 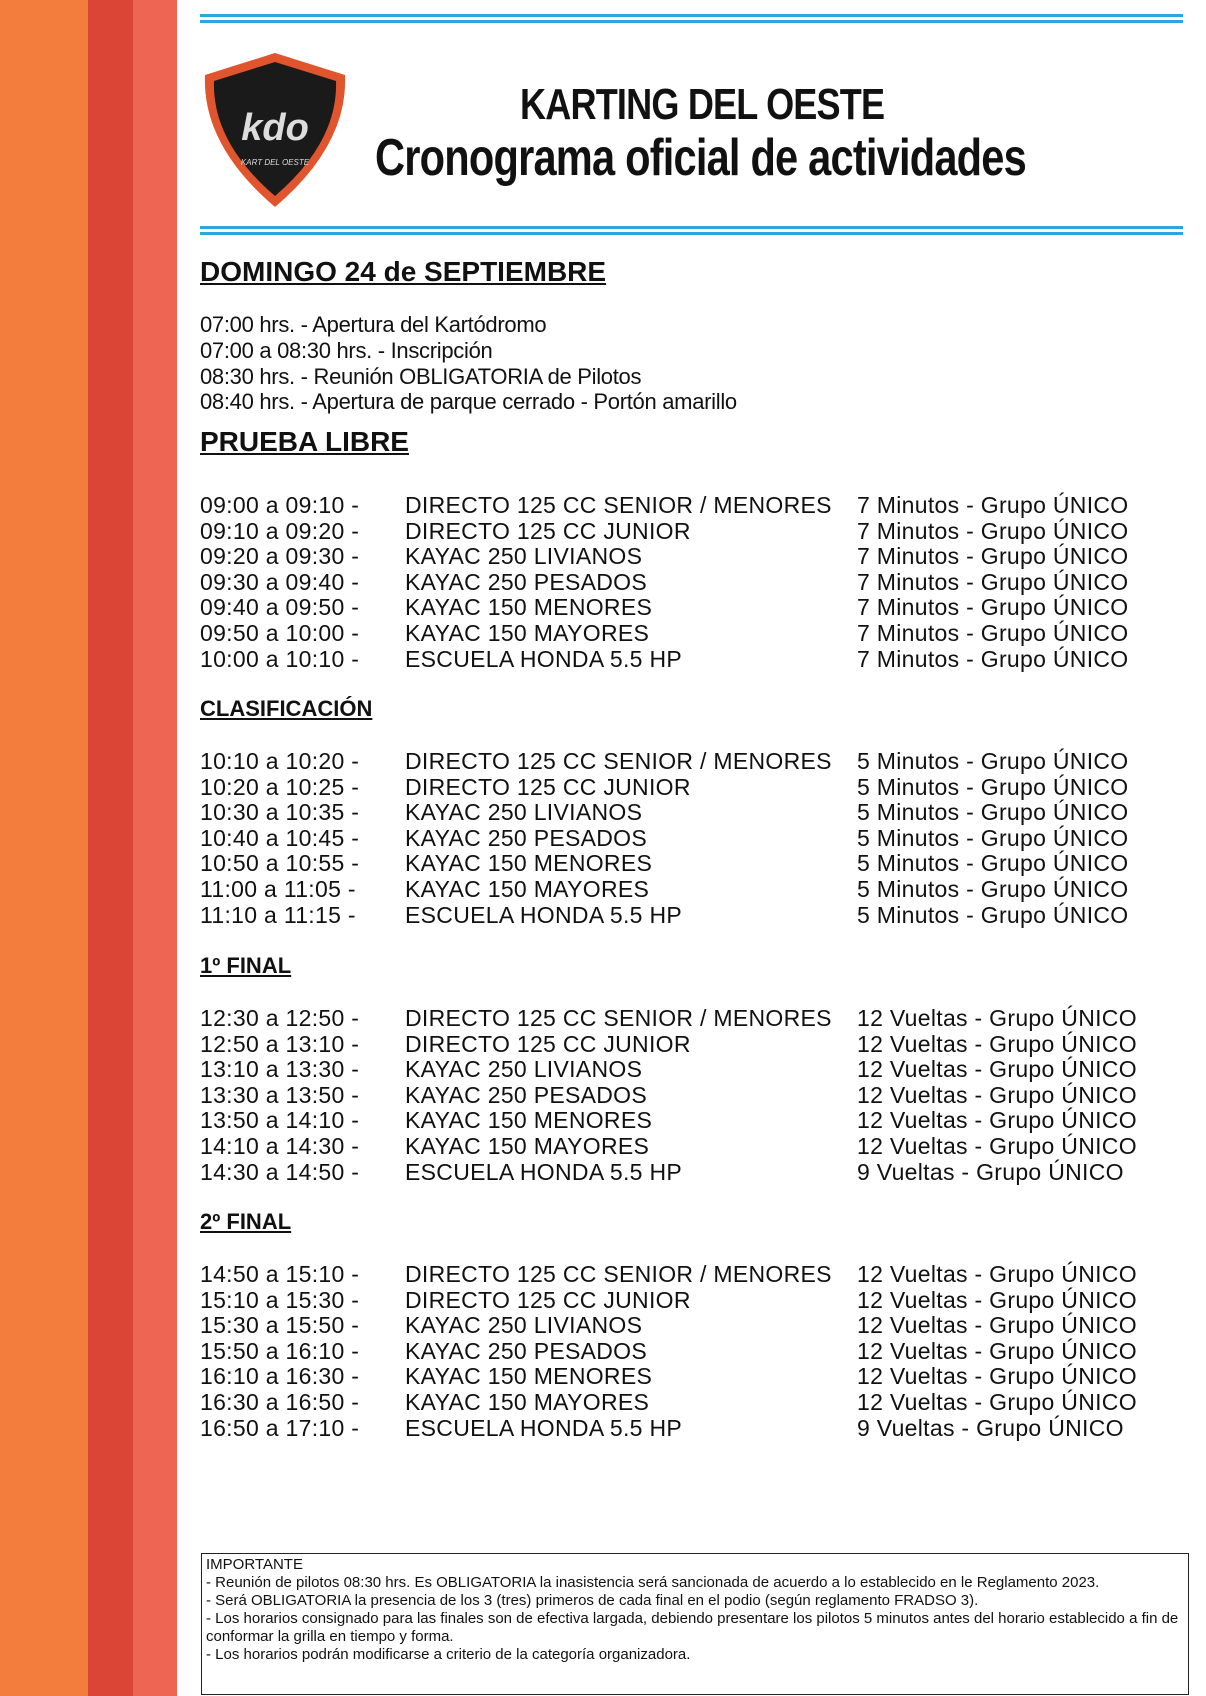 I want to click on row-time: 09:50 a 10:00 -, so click(x=280, y=633).